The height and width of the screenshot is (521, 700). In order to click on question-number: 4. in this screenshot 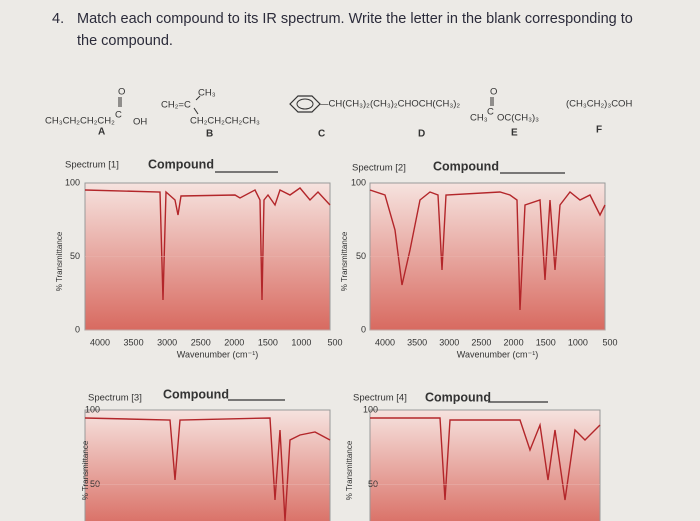, I will do `click(58, 19)`.